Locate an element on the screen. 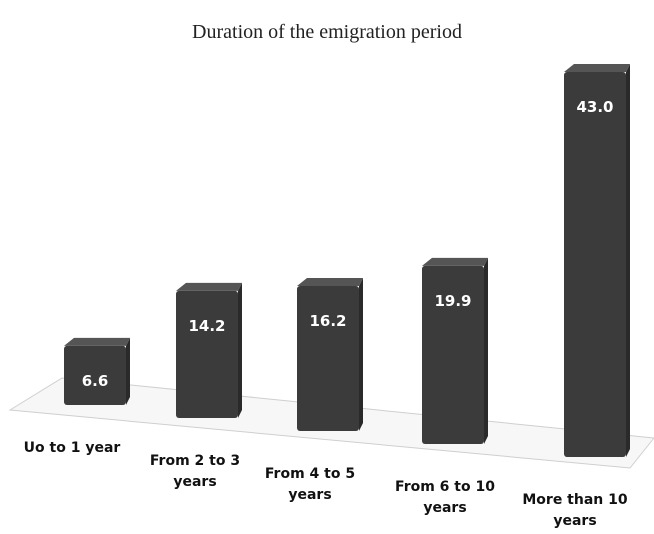  x-tick-label: From 6 to 10 years is located at coordinates (445, 497).